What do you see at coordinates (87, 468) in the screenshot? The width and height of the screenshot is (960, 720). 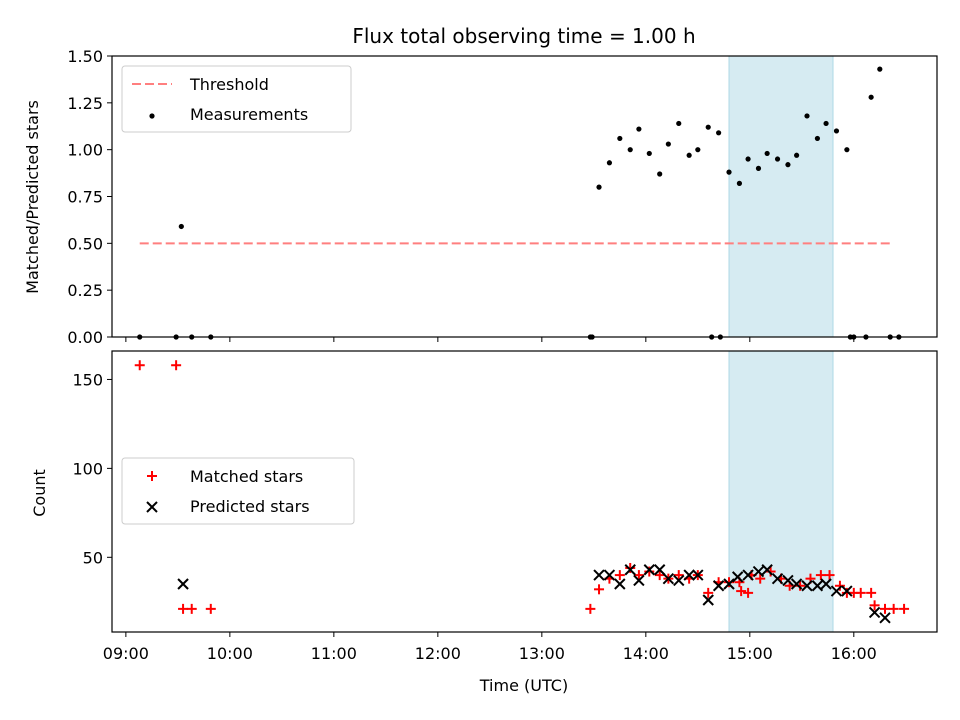 I see `bottom-y-tick-label: 100` at bounding box center [87, 468].